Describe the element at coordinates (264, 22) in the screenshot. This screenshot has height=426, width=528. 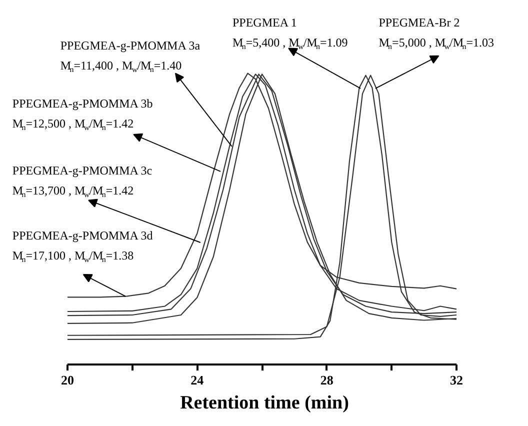
I see `text: PPEGMEA 1` at that location.